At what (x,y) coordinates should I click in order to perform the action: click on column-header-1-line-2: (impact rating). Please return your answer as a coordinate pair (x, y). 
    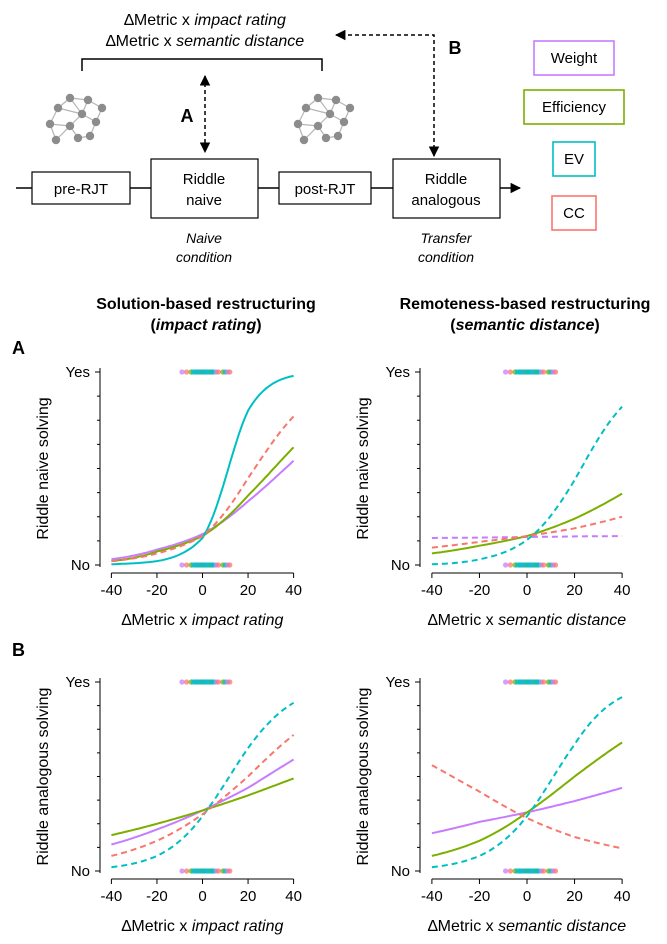
    Looking at the image, I should click on (205, 325).